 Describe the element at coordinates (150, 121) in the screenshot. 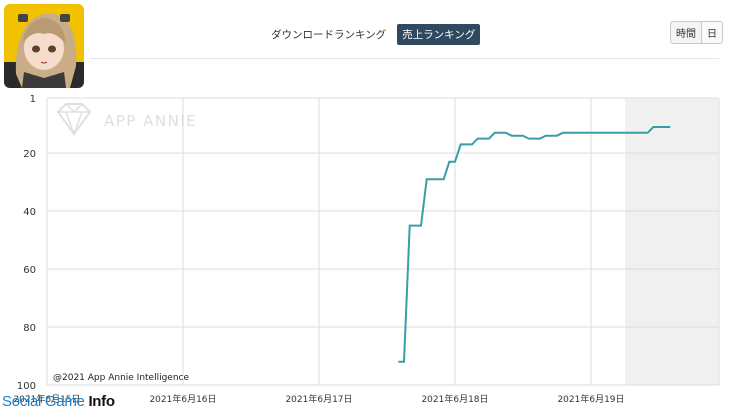

I see `watermark-text: APP ANNIE` at that location.